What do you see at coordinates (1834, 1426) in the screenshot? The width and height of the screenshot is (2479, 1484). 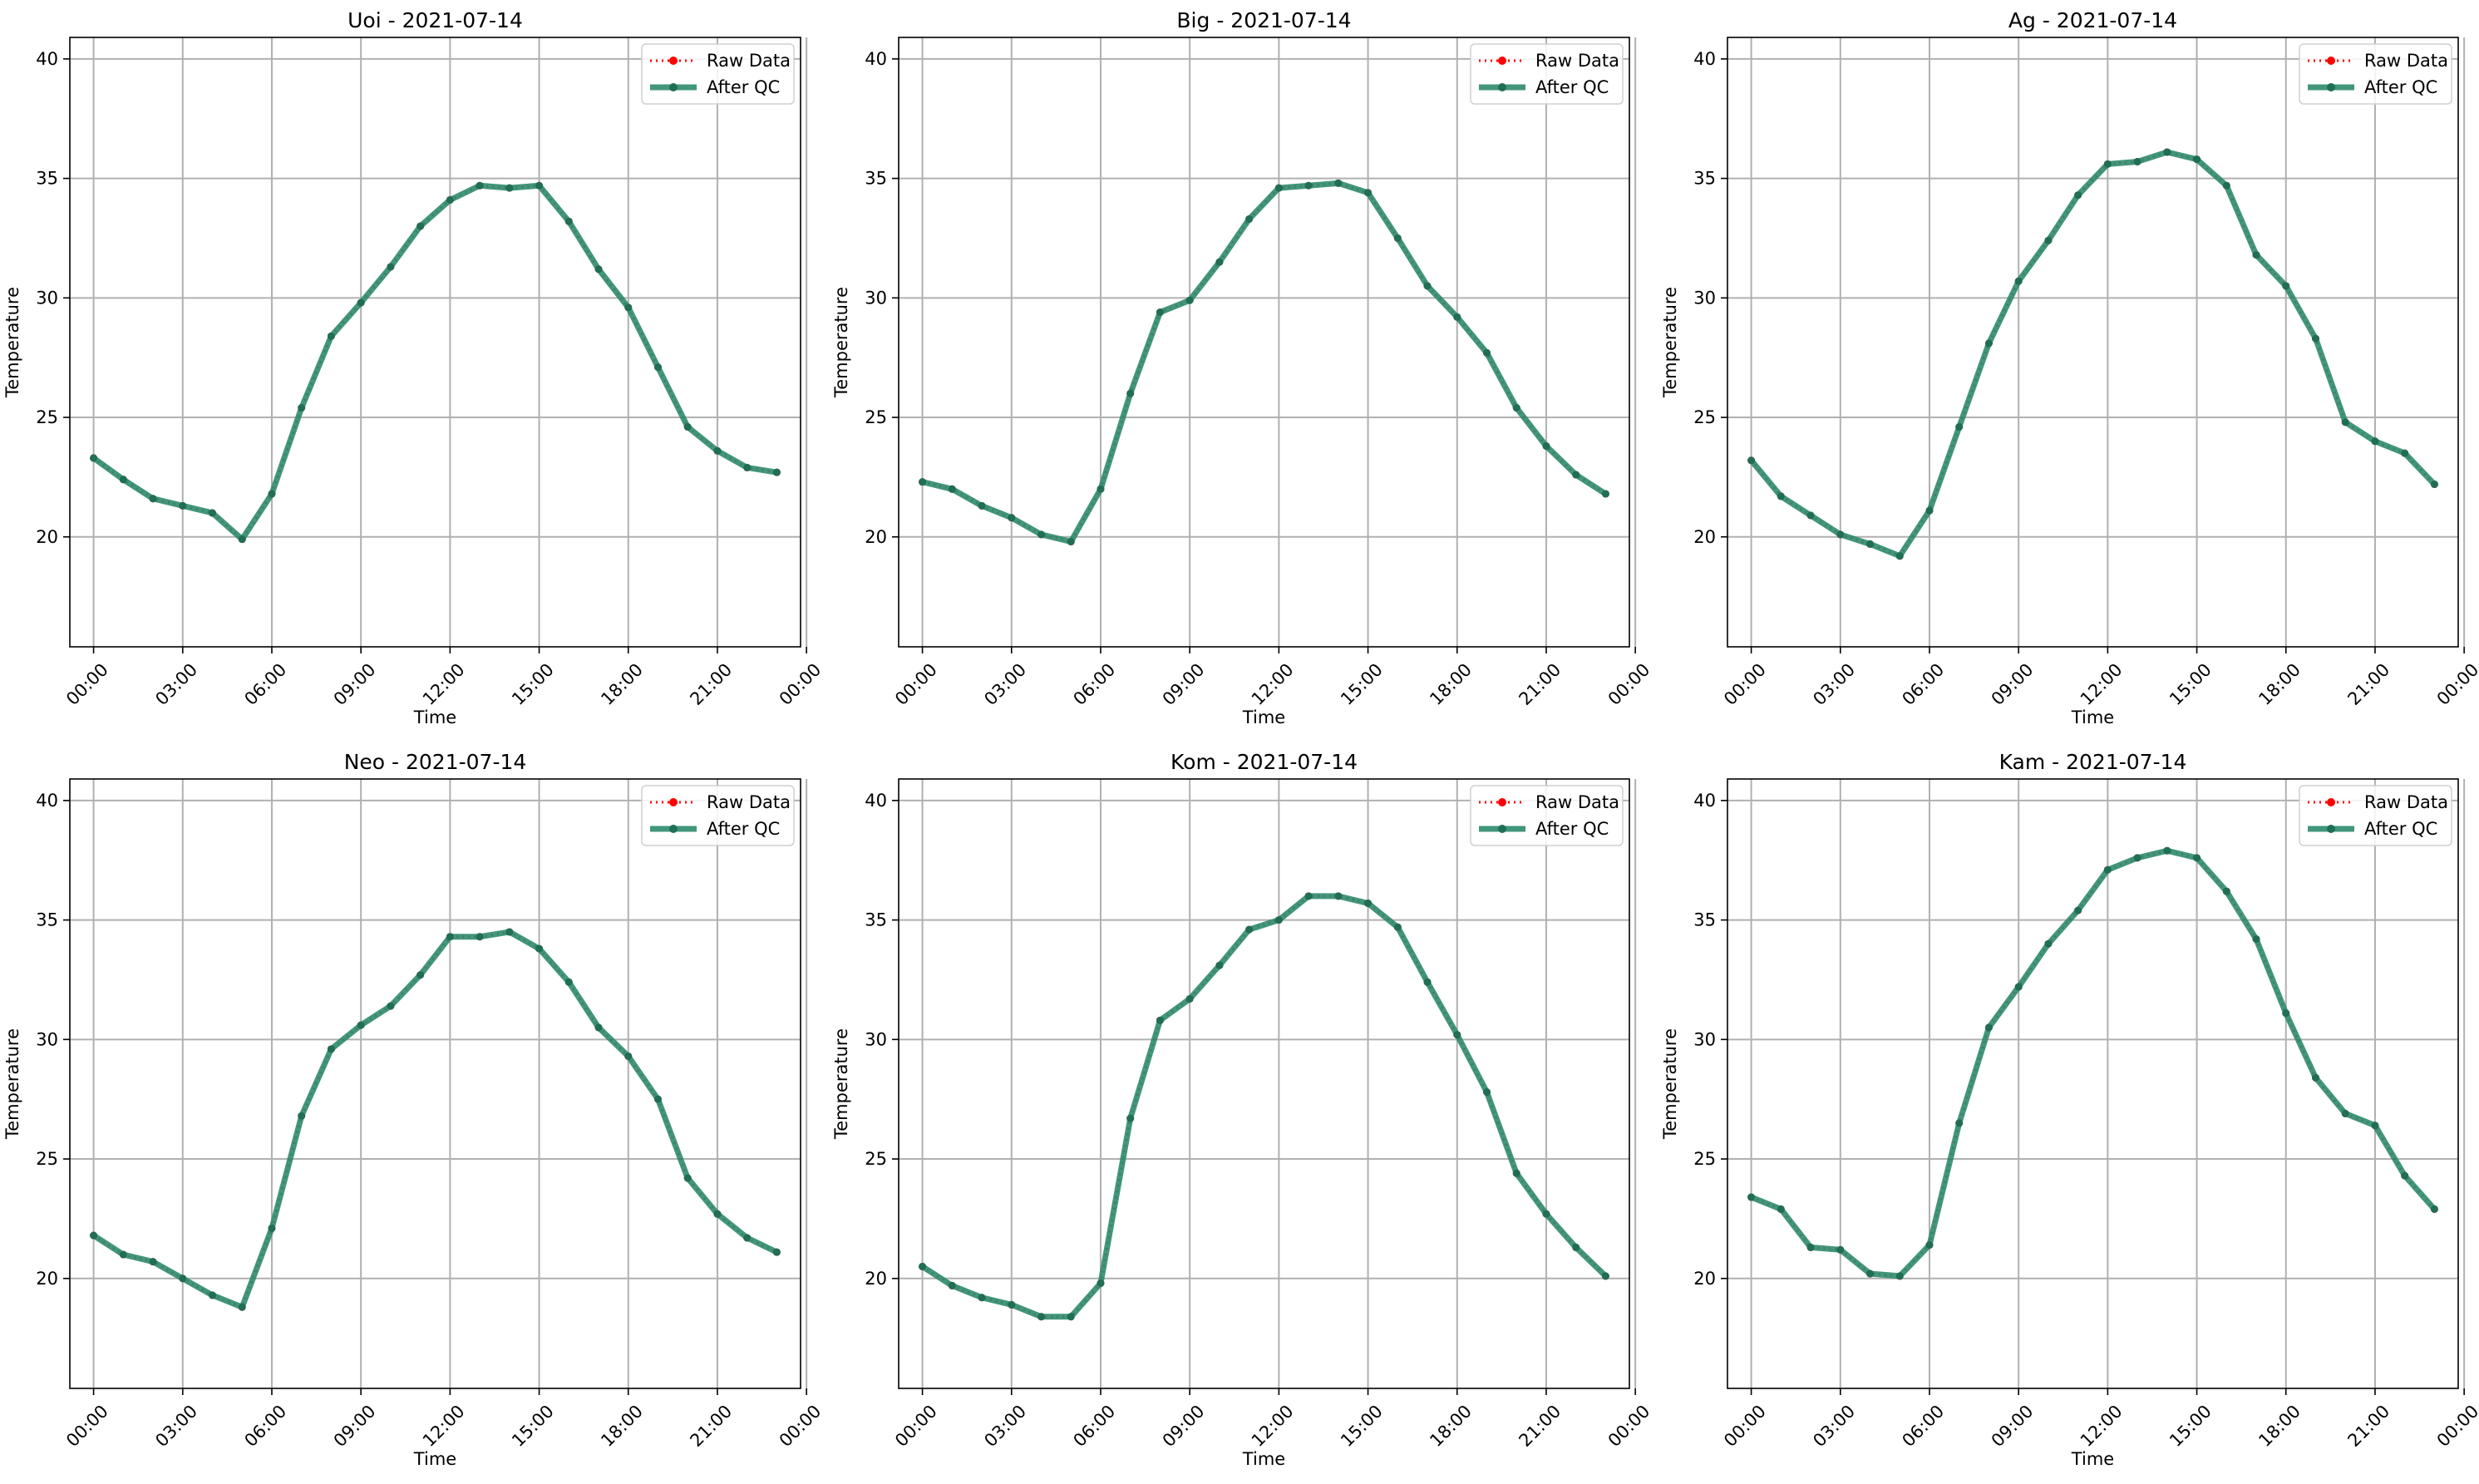 I see `x-tick-label: 03:00` at bounding box center [1834, 1426].